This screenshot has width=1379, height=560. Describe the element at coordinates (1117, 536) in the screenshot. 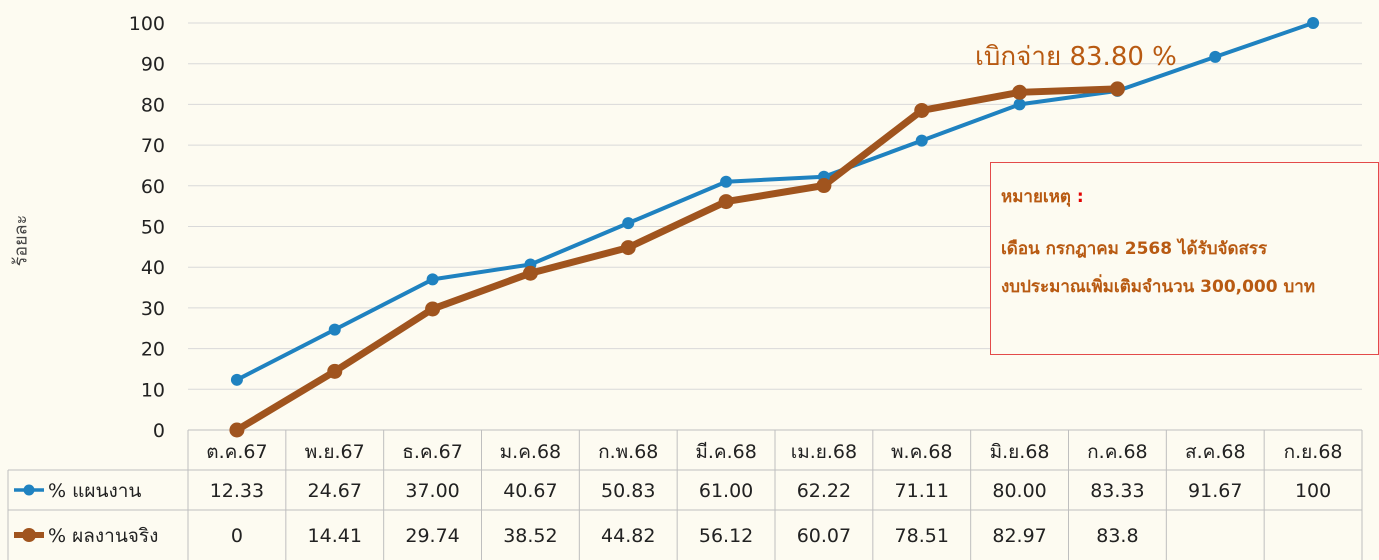

I see `data-table-cell: 83.8` at that location.